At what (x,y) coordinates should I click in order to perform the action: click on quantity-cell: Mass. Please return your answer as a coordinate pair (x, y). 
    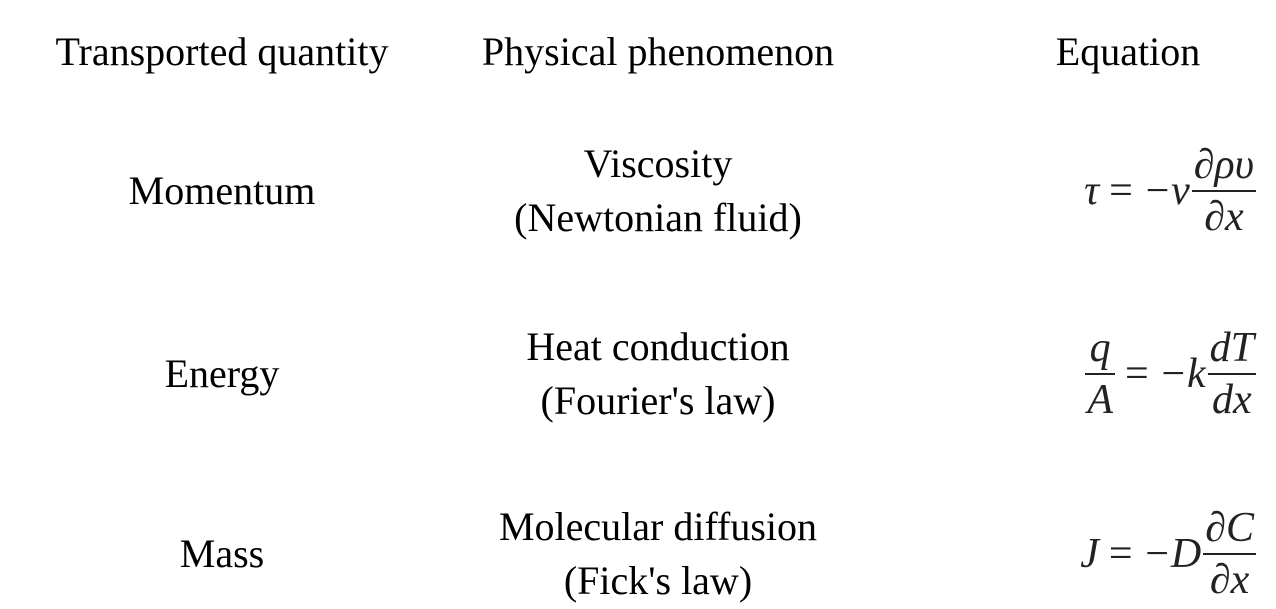
    Looking at the image, I should click on (222, 553).